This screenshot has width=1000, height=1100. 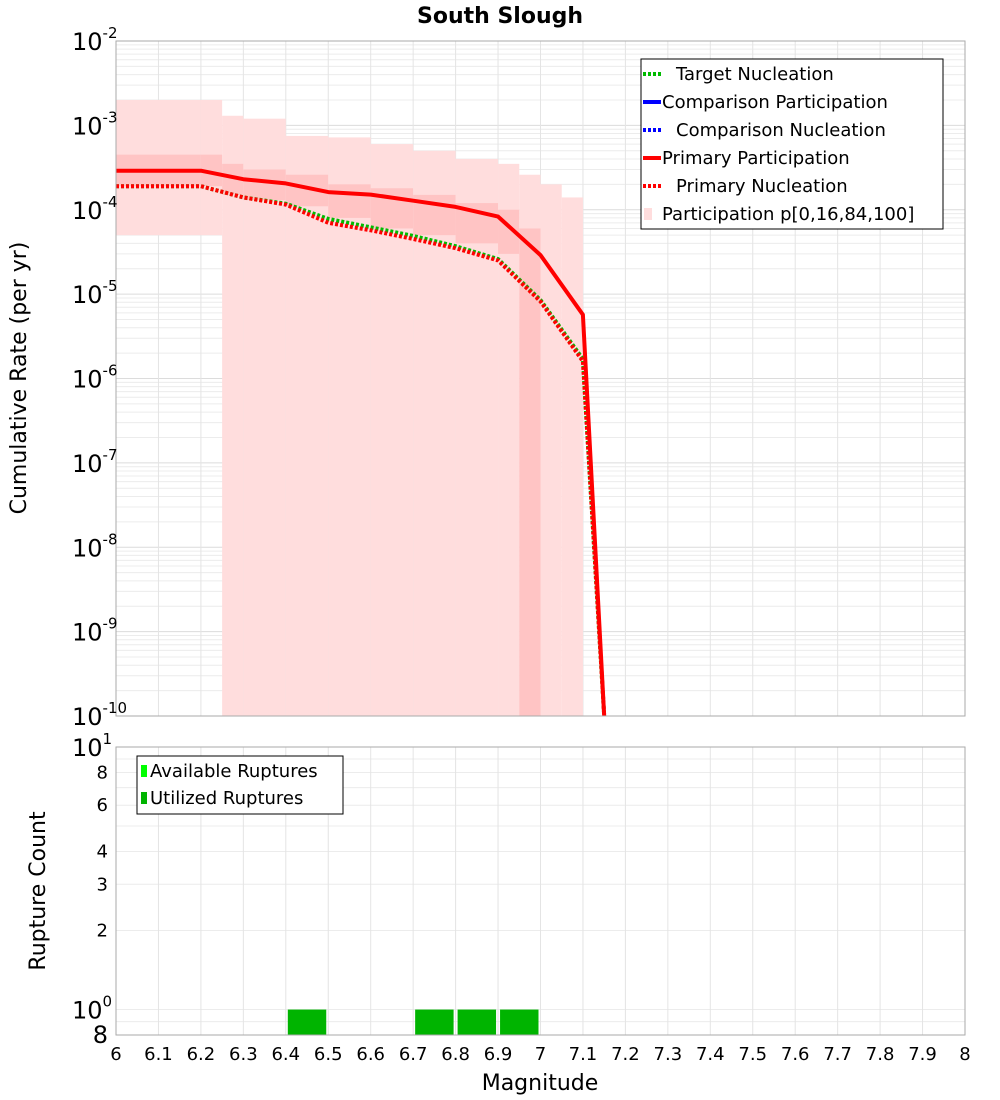 I want to click on legend-label: Target Nucleation, so click(x=754, y=74).